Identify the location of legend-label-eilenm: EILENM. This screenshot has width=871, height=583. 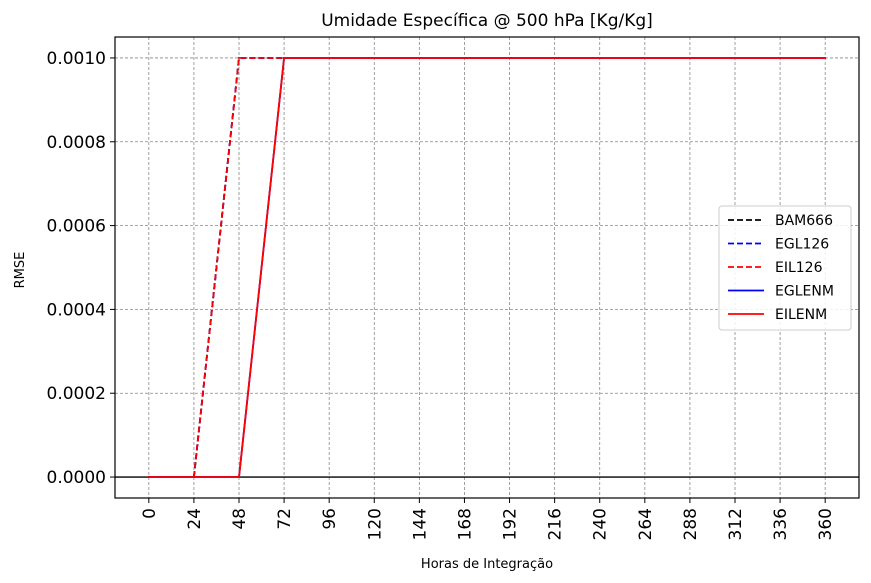
(801, 315).